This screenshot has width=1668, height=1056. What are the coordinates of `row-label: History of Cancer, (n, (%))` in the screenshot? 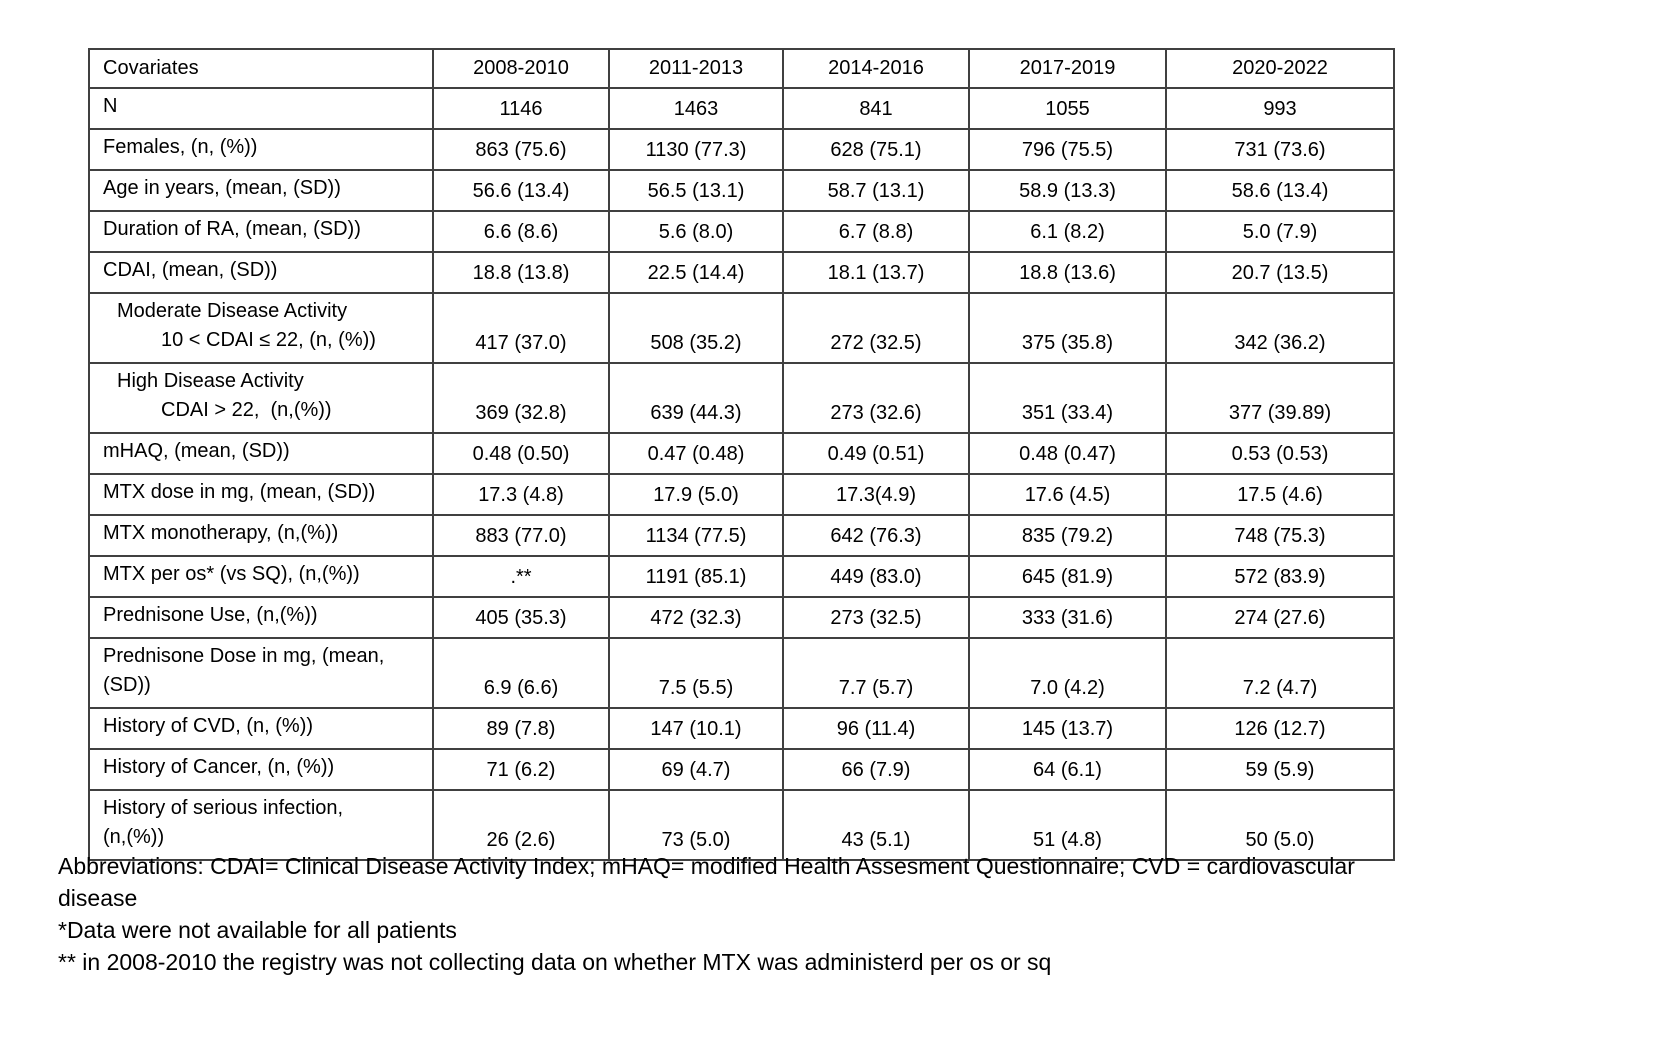 It's located at (261, 769).